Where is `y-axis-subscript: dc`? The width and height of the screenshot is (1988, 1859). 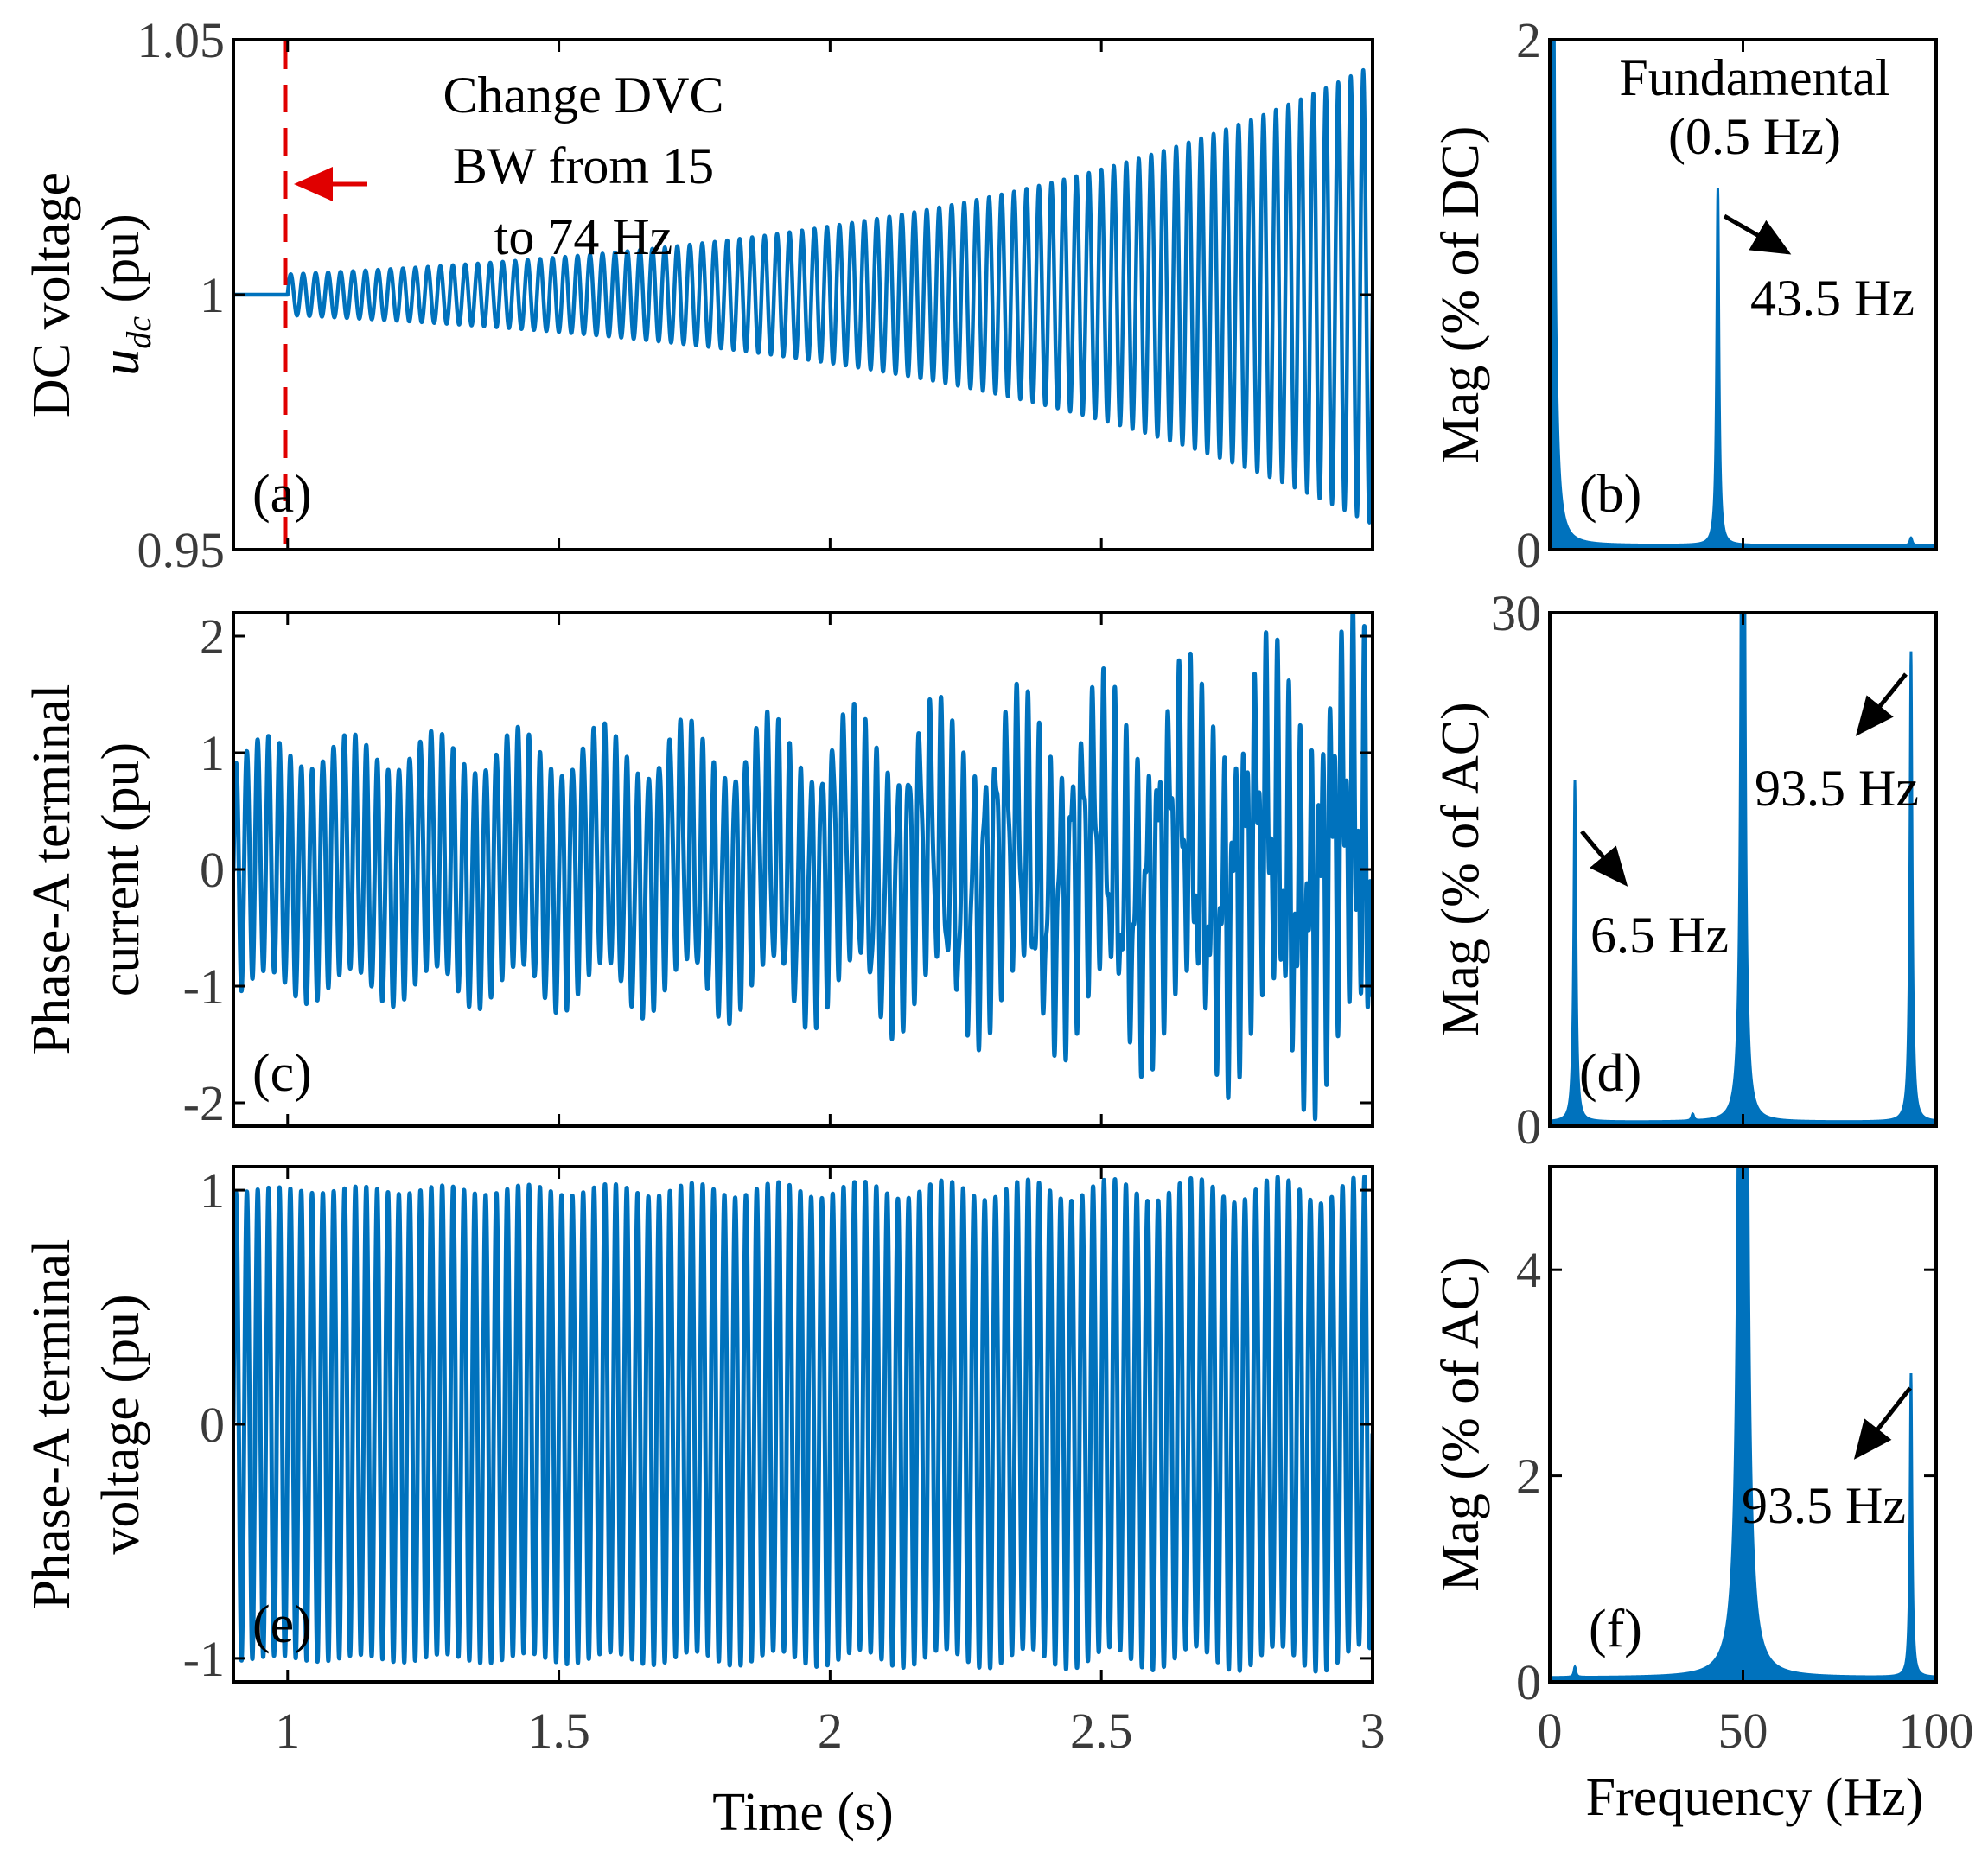 y-axis-subscript: dc is located at coordinates (138, 332).